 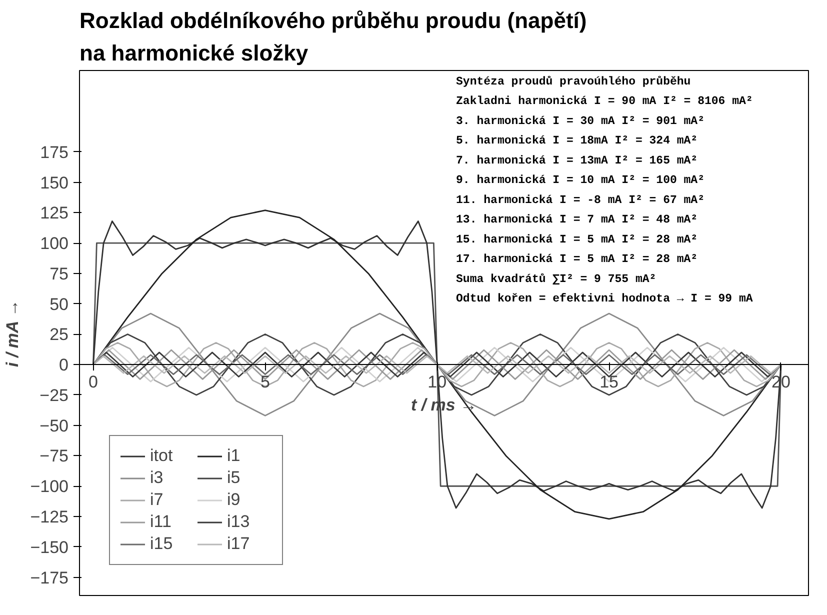 What do you see at coordinates (59, 304) in the screenshot?
I see `y-tick-label: 50` at bounding box center [59, 304].